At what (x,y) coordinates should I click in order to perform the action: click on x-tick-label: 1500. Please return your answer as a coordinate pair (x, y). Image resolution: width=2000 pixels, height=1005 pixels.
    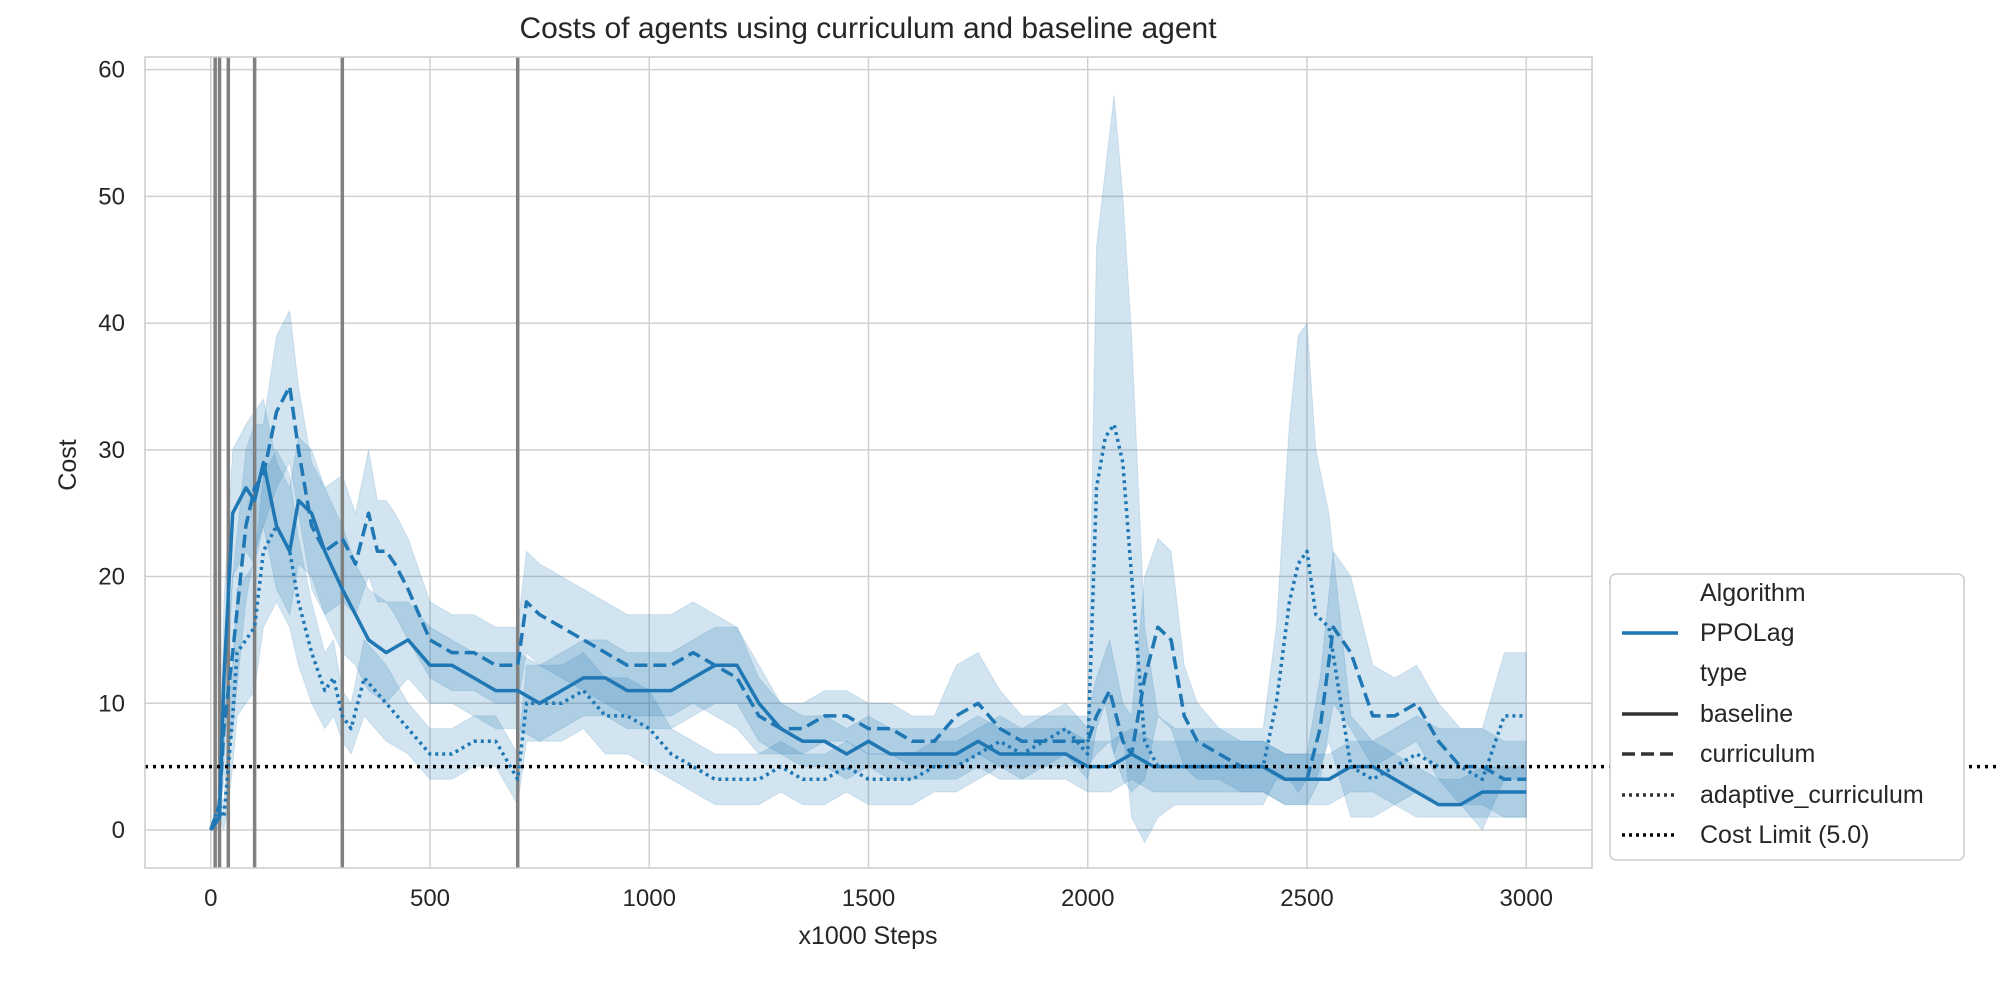
    Looking at the image, I should click on (868, 898).